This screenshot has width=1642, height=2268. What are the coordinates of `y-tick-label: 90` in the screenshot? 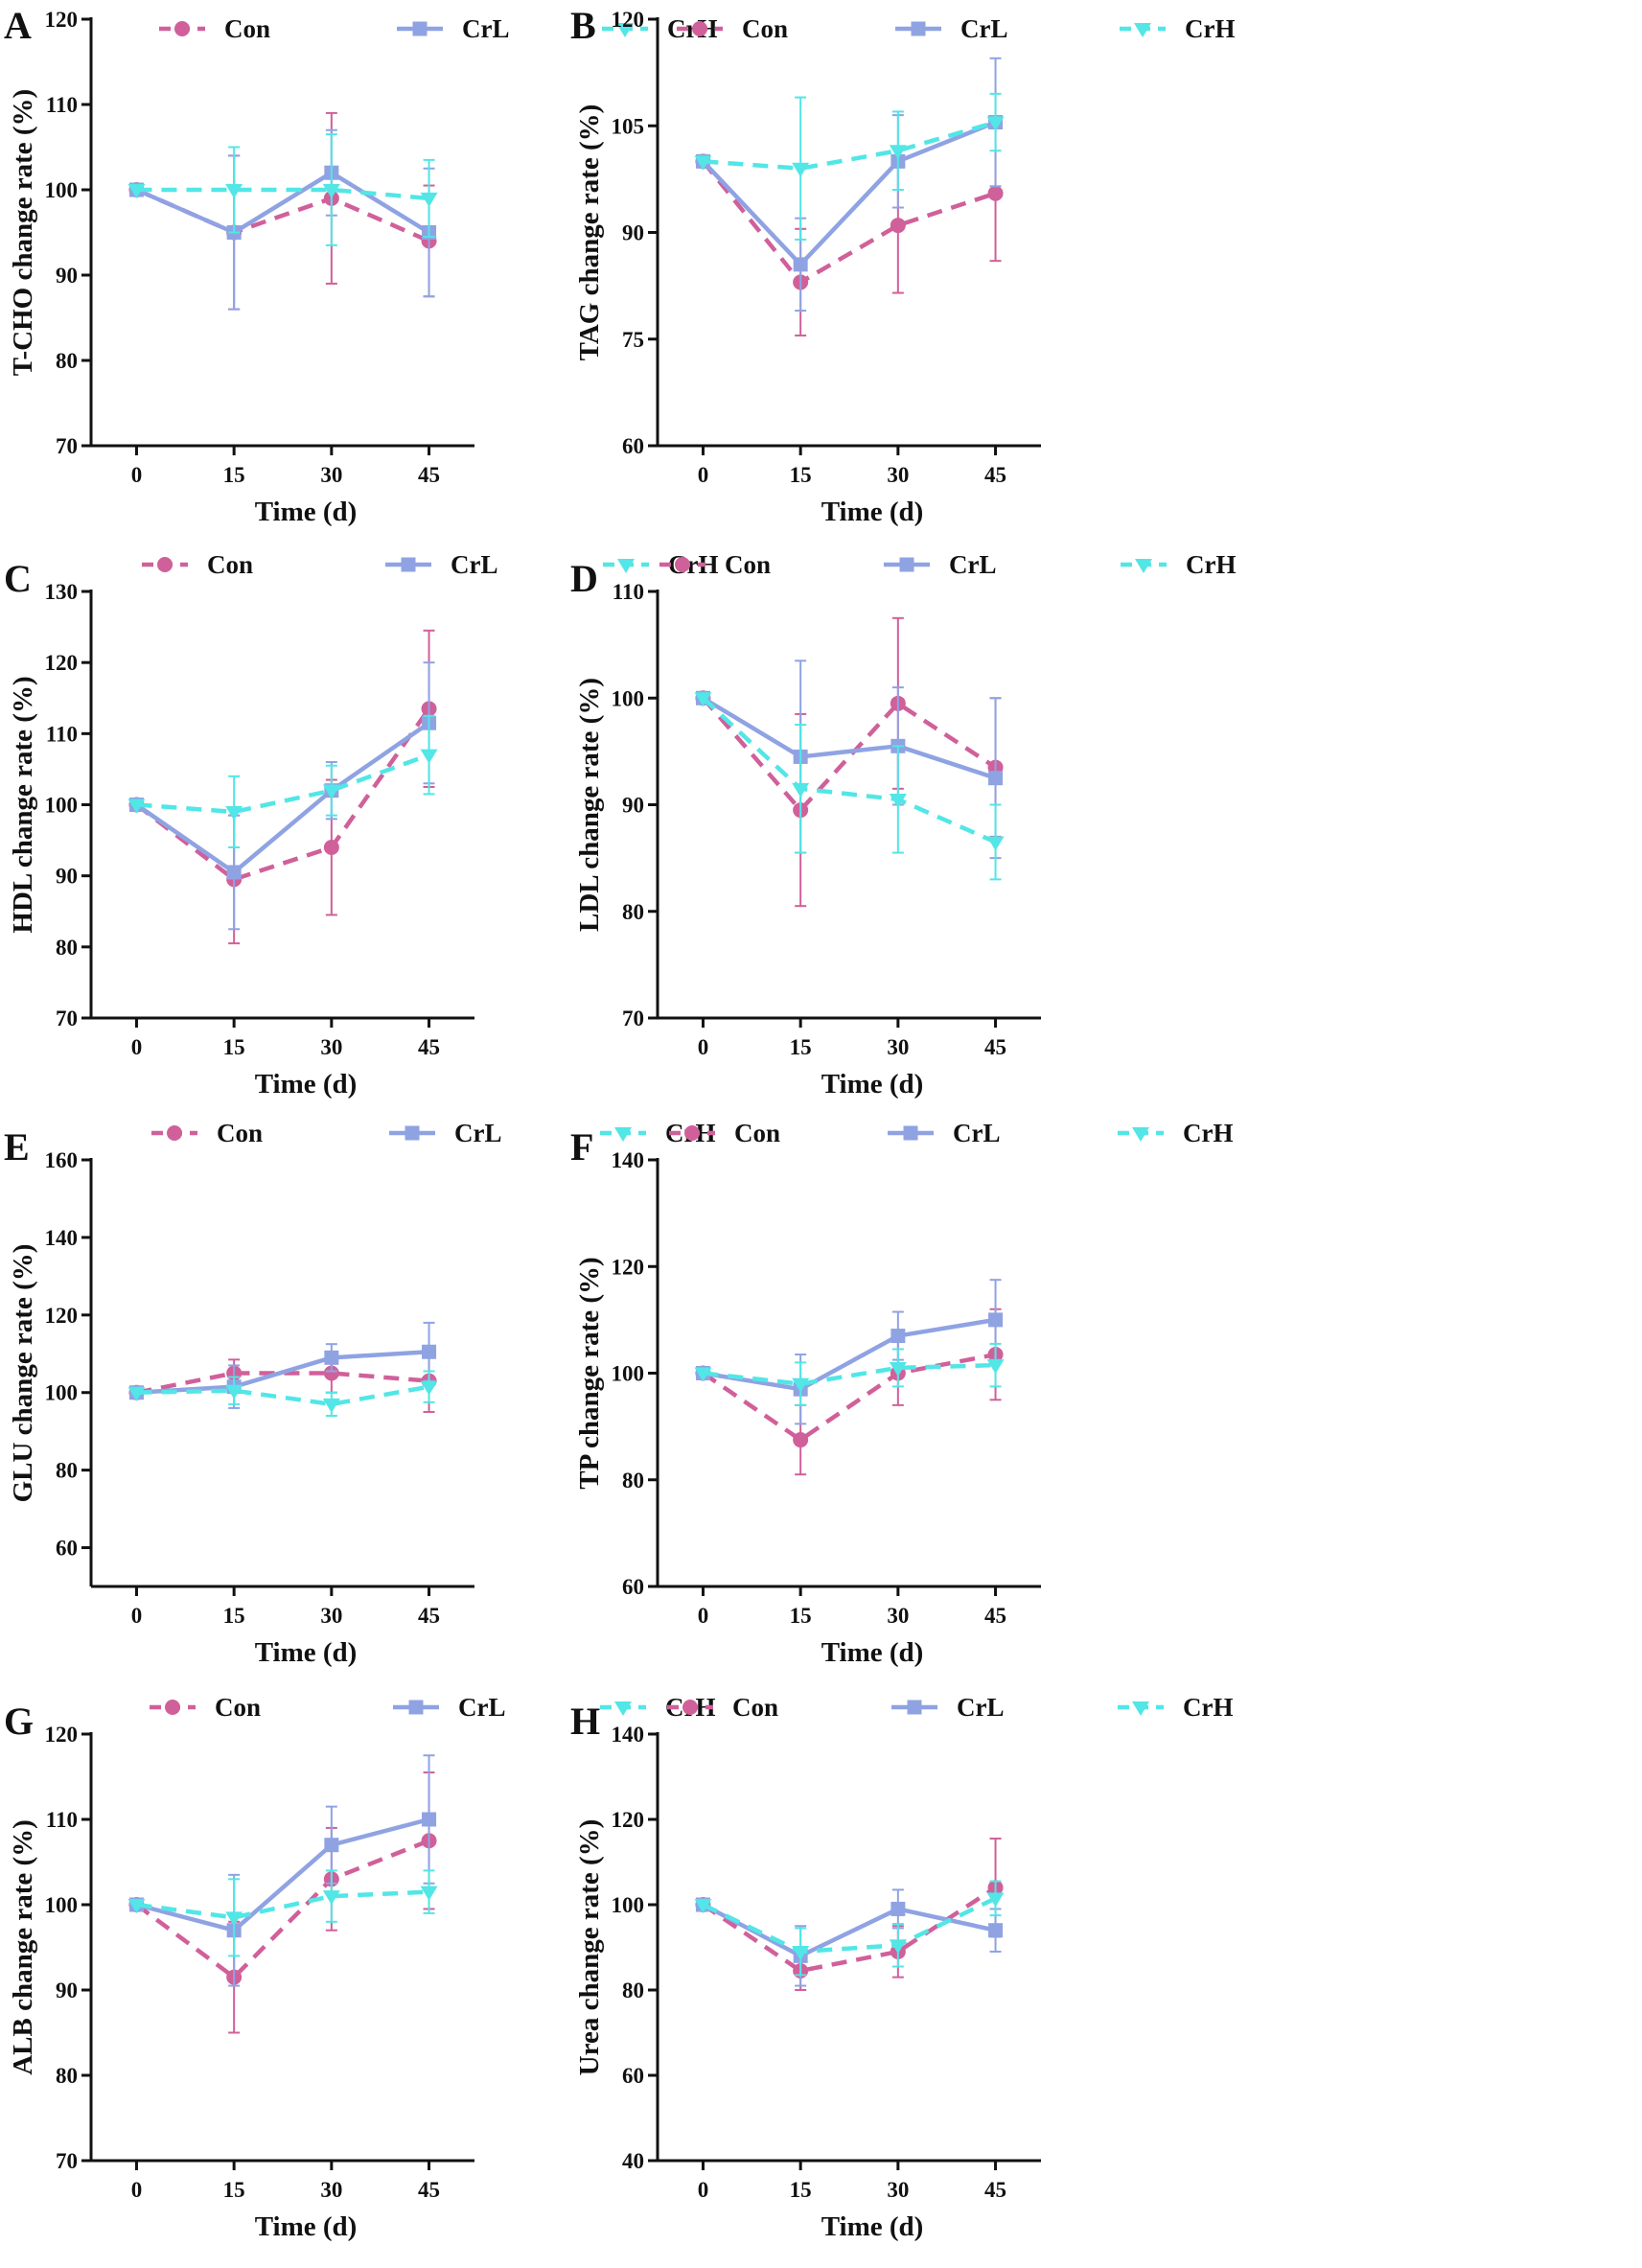 It's located at (67, 276).